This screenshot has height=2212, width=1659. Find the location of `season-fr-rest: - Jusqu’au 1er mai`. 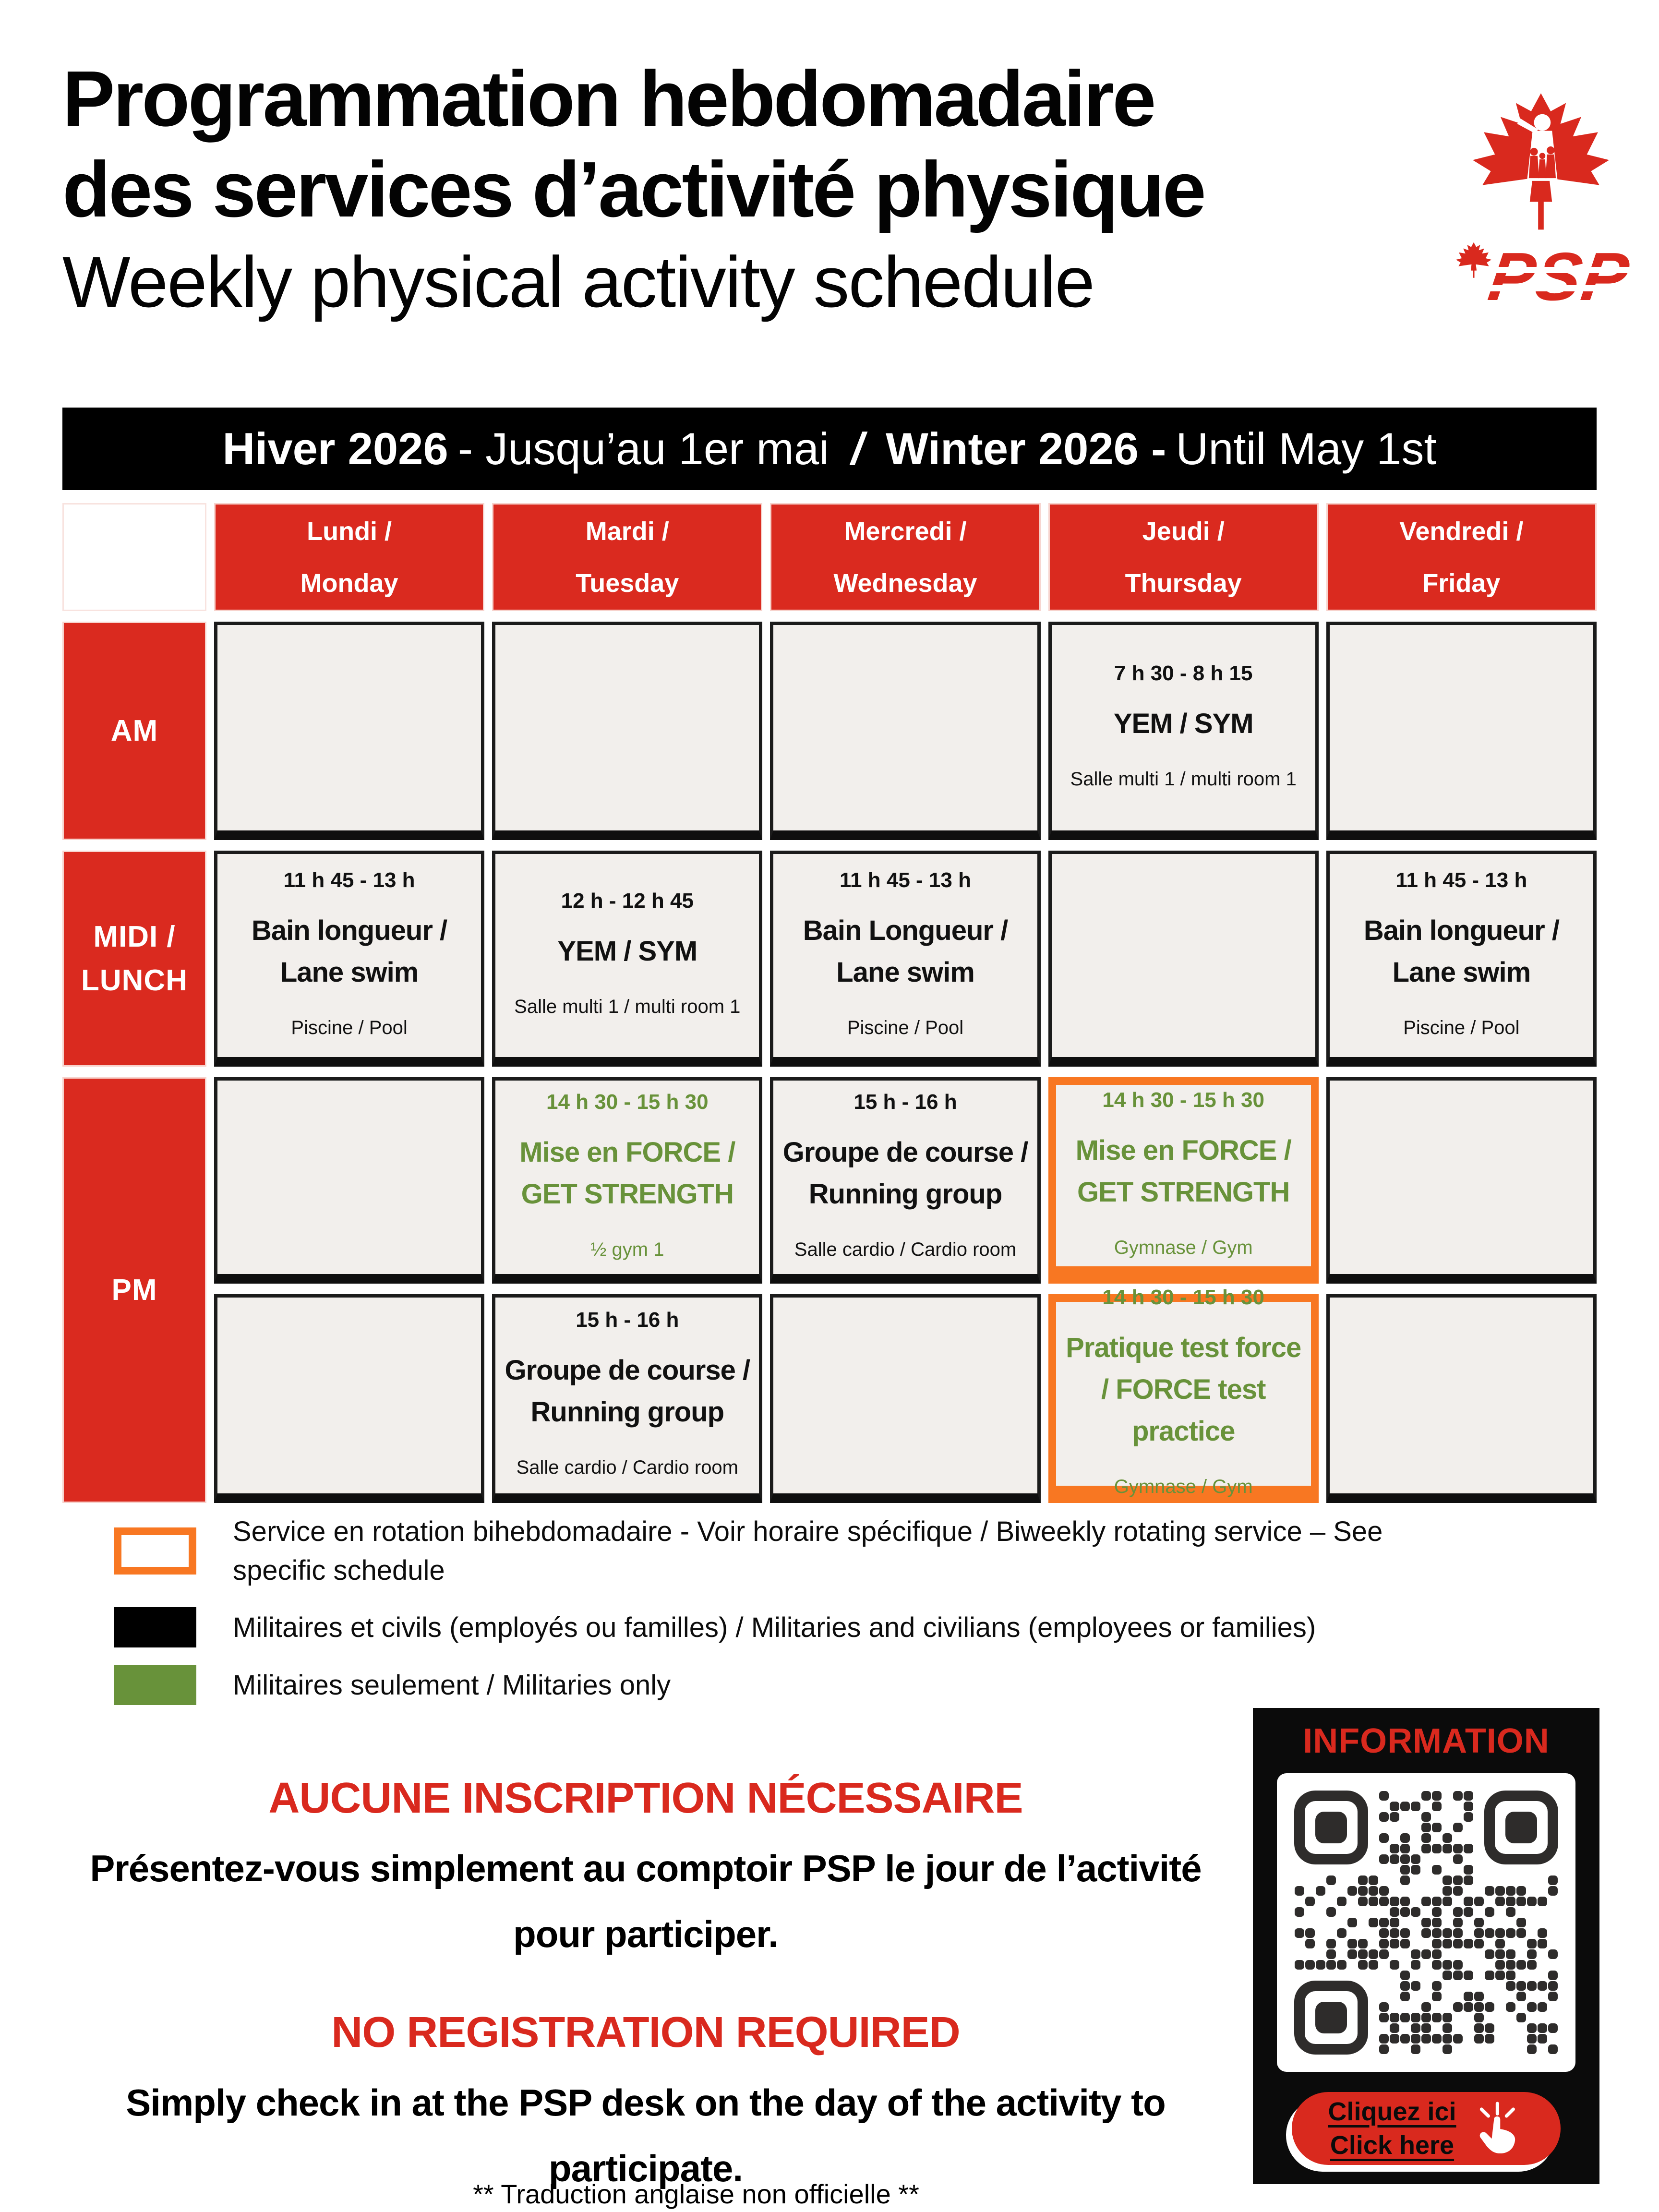

season-fr-rest: - Jusqu’au 1er mai is located at coordinates (643, 448).